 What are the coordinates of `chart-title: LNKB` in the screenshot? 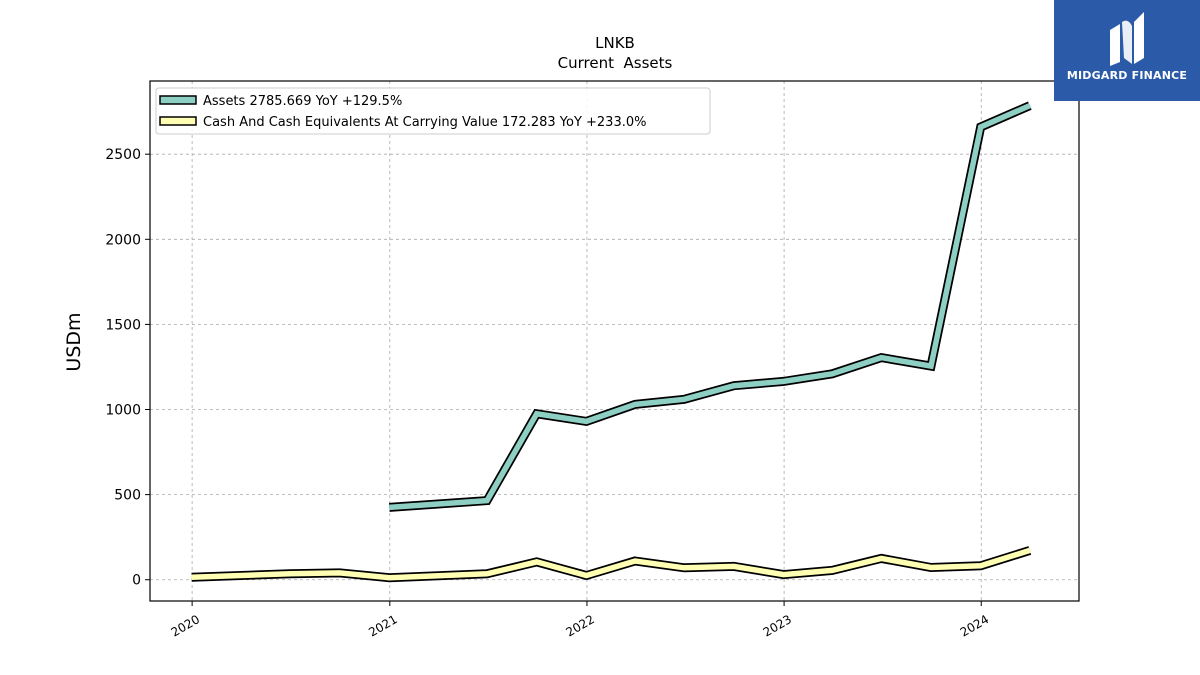 It's located at (615, 43).